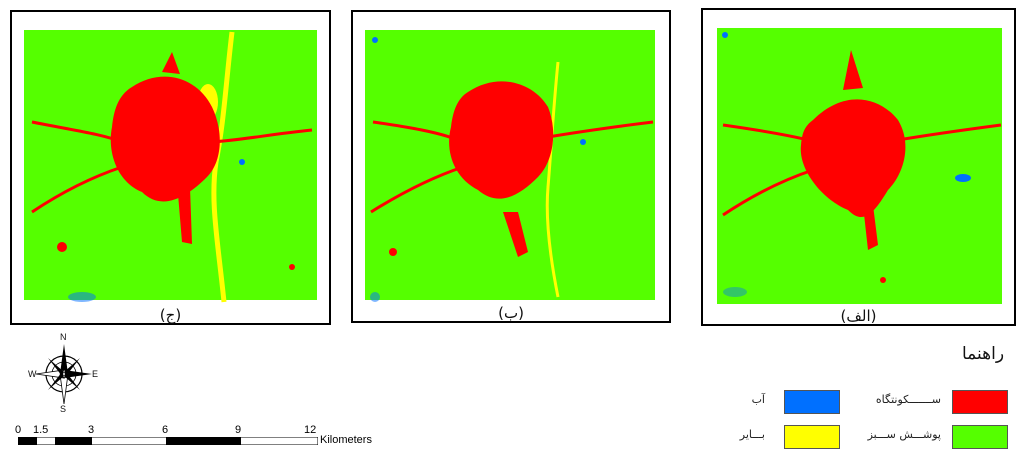 This screenshot has width=1016, height=450. I want to click on scale-units-label: Kilometers, so click(346, 440).